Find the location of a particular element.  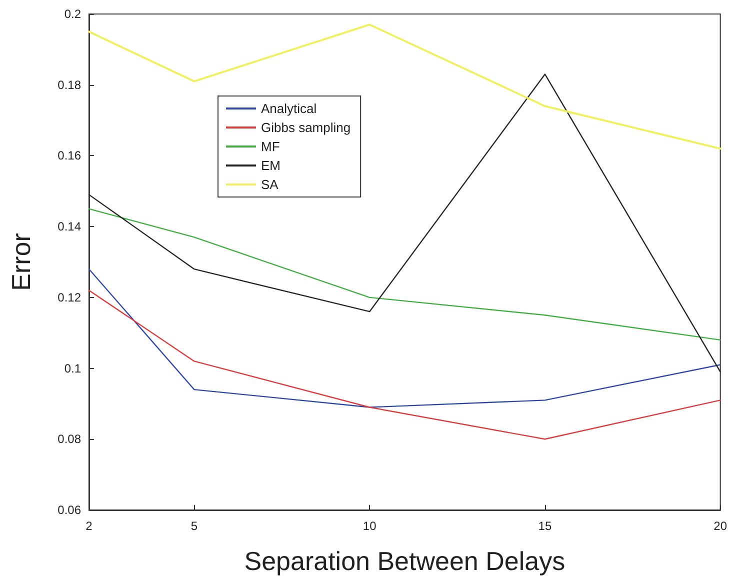

legend-label: SA is located at coordinates (270, 184).